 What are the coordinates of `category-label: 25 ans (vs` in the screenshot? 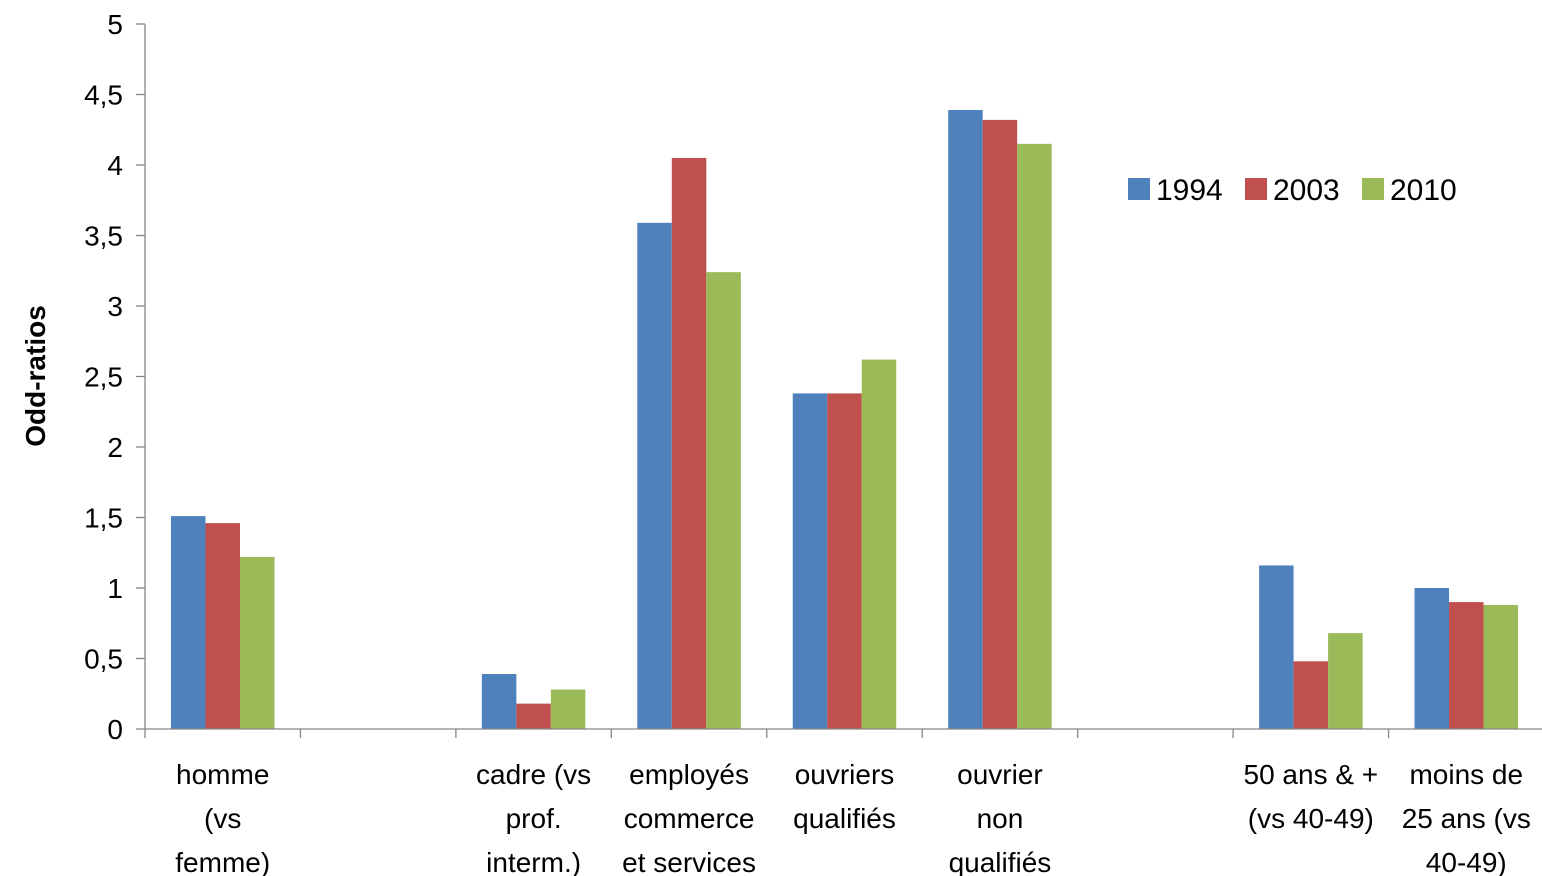 It's located at (1466, 818).